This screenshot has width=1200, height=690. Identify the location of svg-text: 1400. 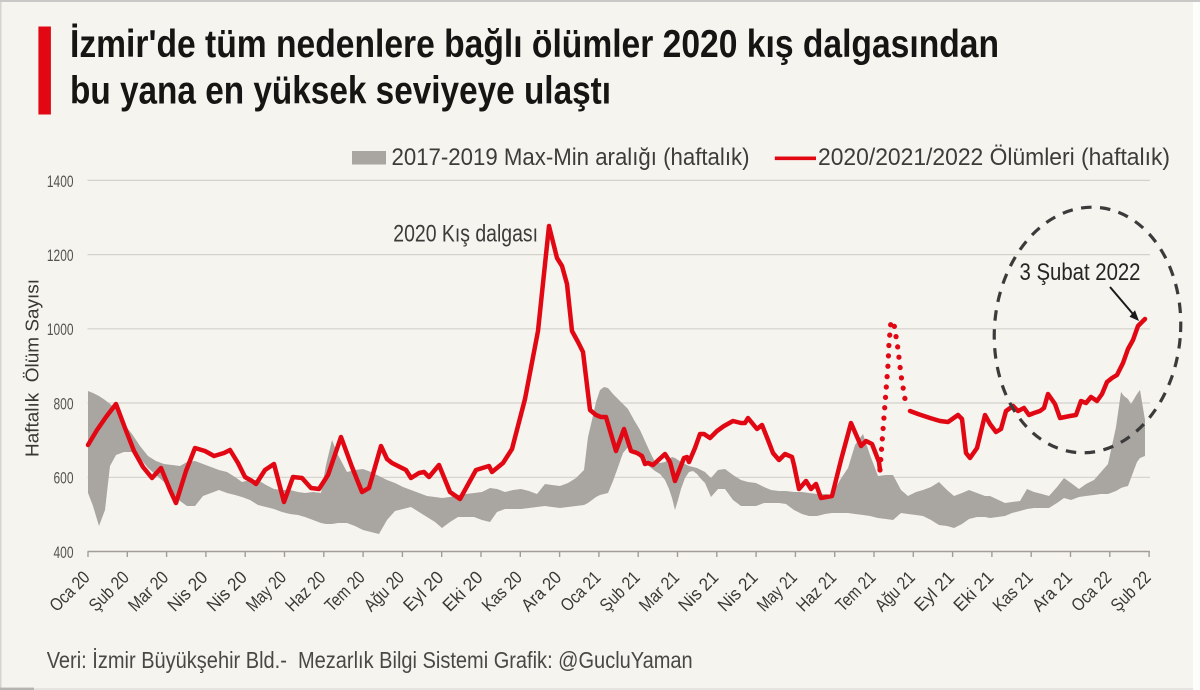
(60, 181).